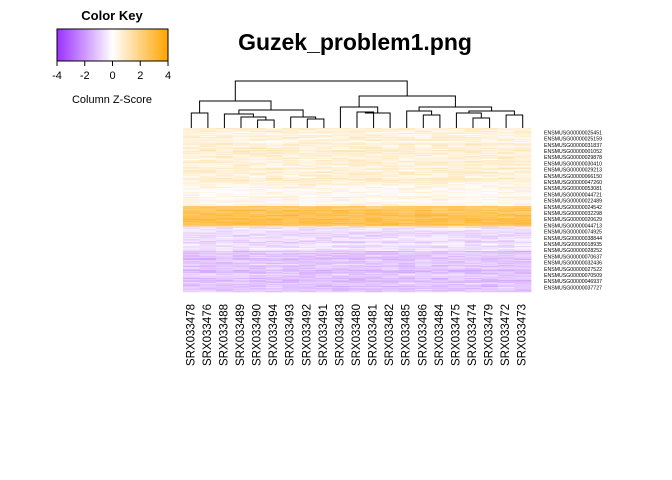  Describe the element at coordinates (573, 146) in the screenshot. I see `row-label: ENSMUSG00000031837` at that location.